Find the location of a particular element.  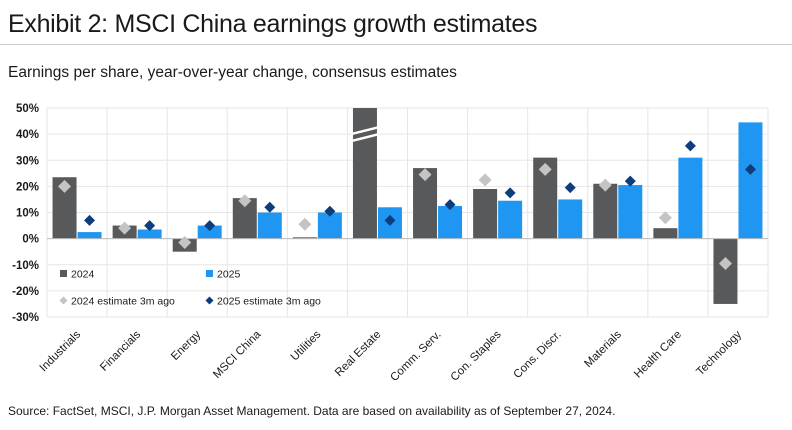

y-tick-label: 0% is located at coordinates (30, 240).